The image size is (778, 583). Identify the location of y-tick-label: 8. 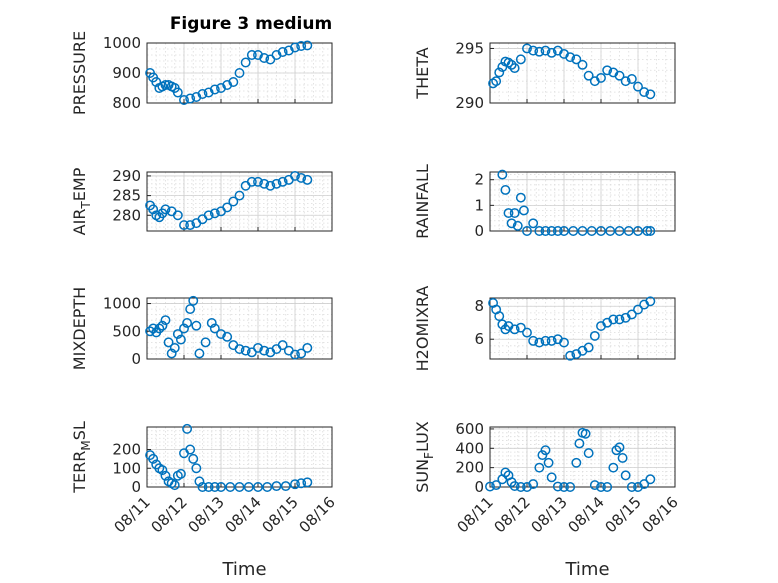
(479, 306).